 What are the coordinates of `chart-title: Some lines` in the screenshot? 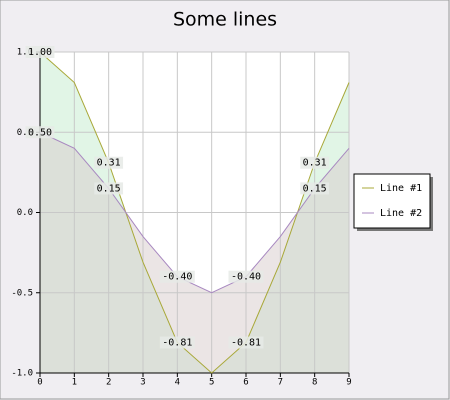 It's located at (225, 20).